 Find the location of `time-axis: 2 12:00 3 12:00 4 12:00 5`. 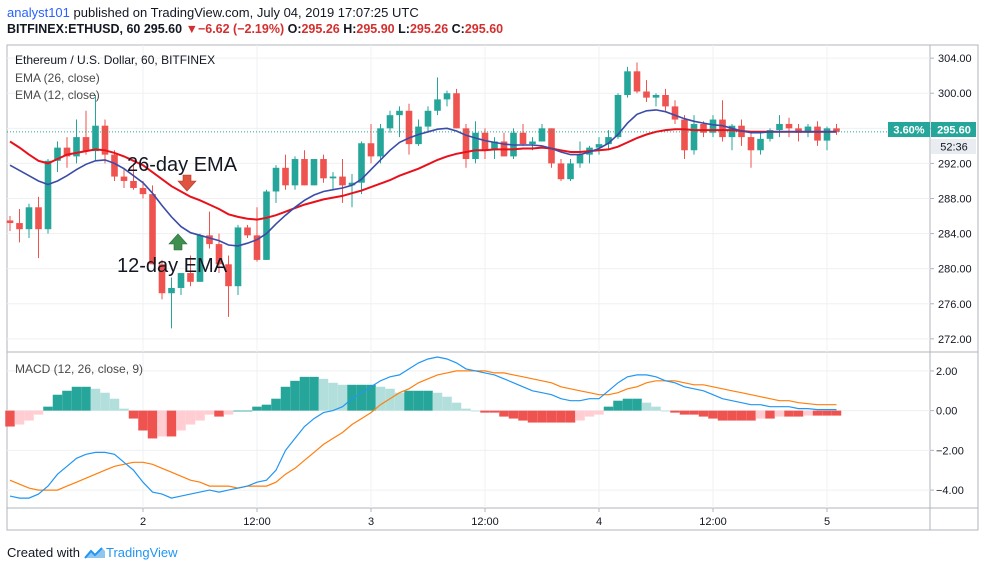

time-axis: 2 12:00 3 12:00 4 12:00 5 is located at coordinates (485, 518).